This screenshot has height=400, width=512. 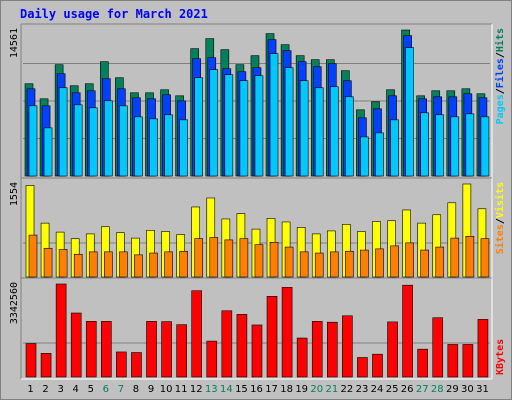 What do you see at coordinates (422, 389) in the screenshot?
I see `x-label-day-27: 27` at bounding box center [422, 389].